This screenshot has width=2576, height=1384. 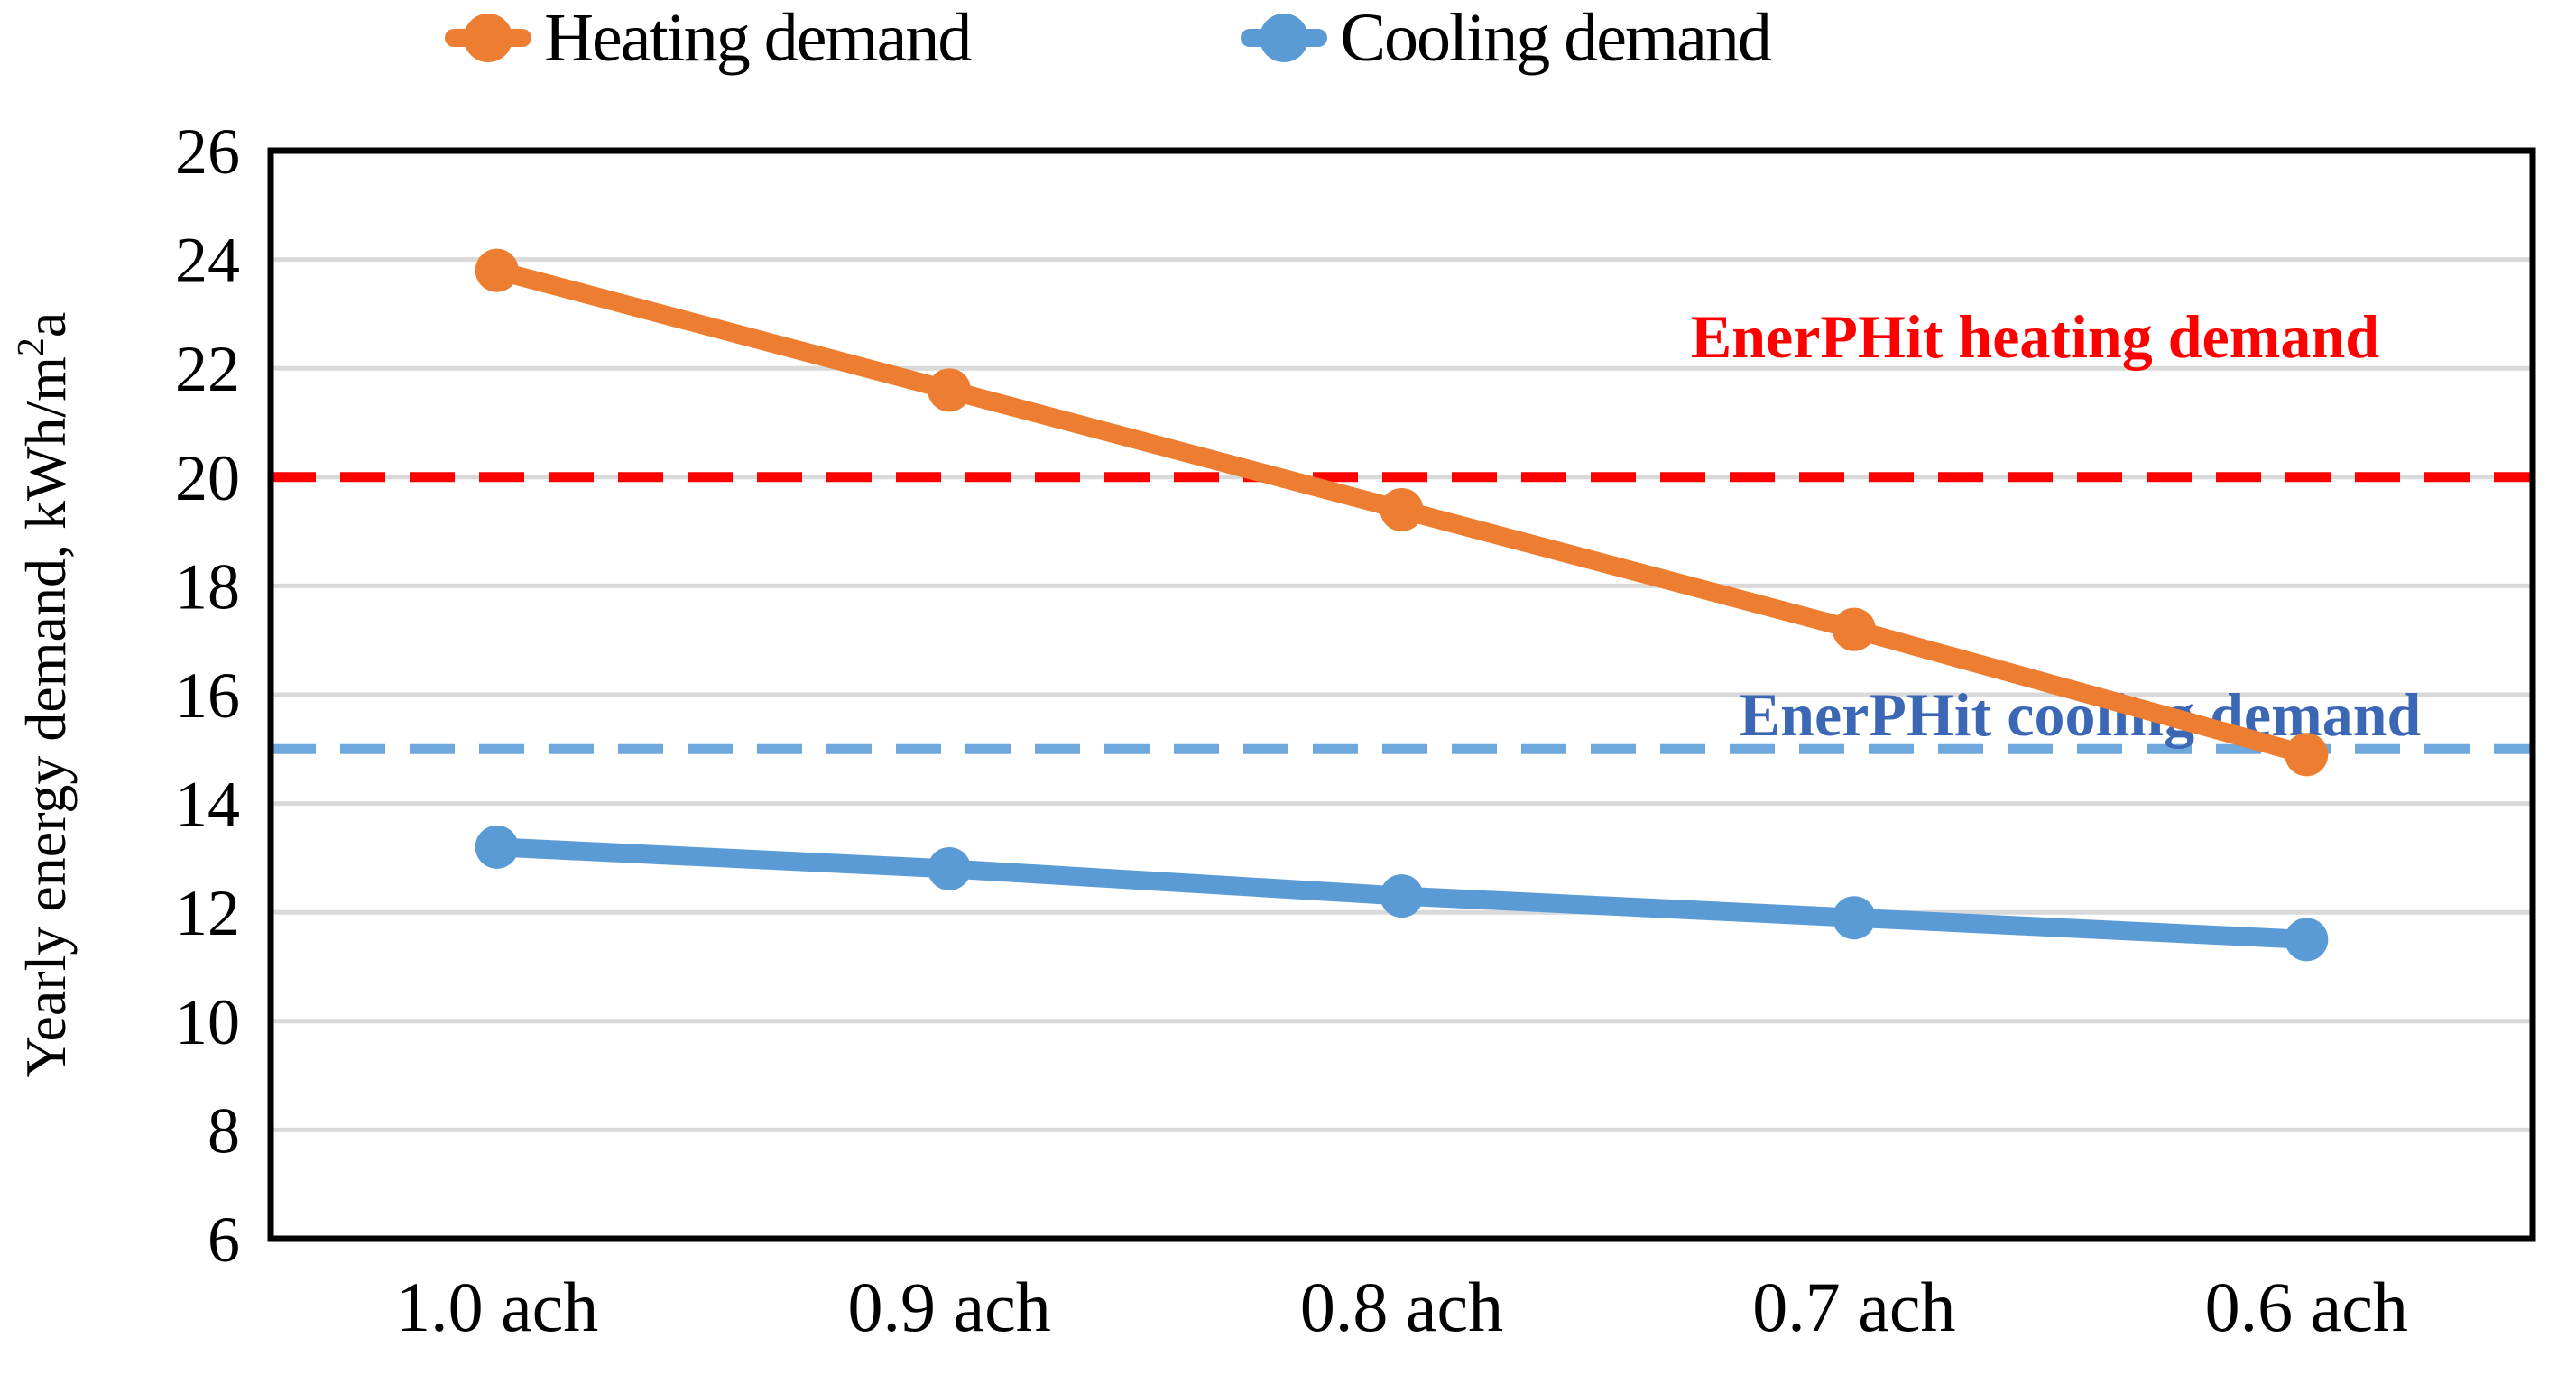 I want to click on cooling-series-dot-icon, so click(x=1284, y=38).